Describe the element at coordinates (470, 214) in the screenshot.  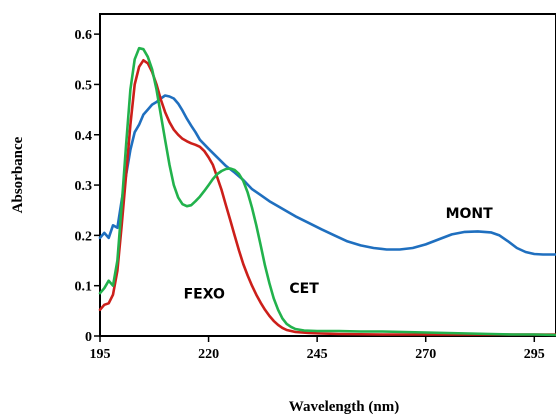
I see `series-label-mont: MONT` at that location.